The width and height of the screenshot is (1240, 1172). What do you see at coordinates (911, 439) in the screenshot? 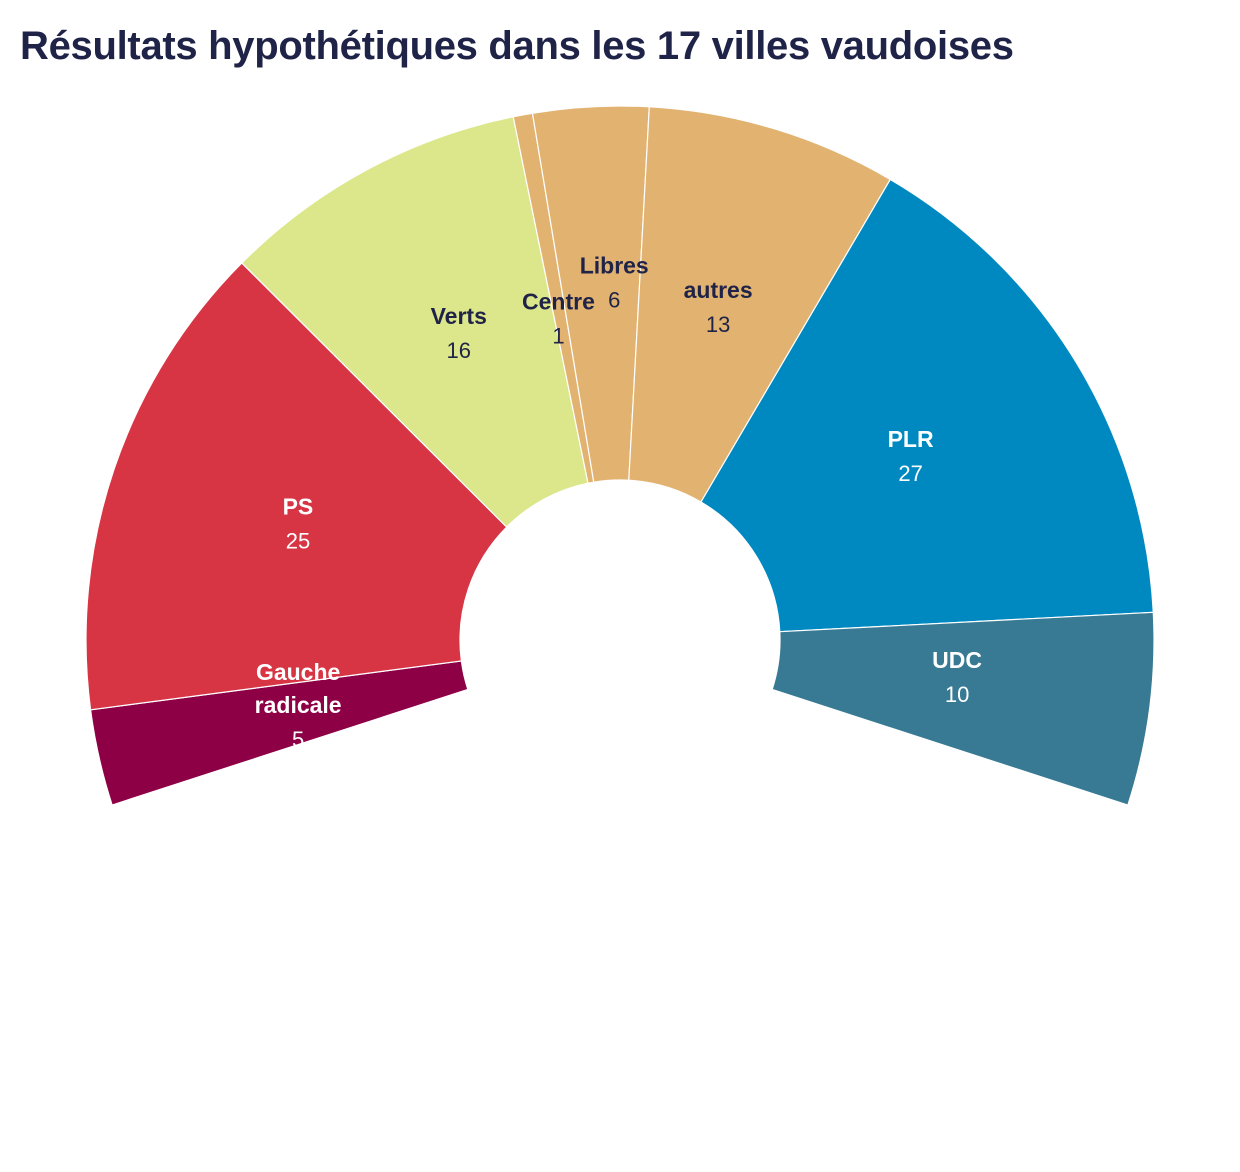
I see `label-name-plr: PLR` at bounding box center [911, 439].